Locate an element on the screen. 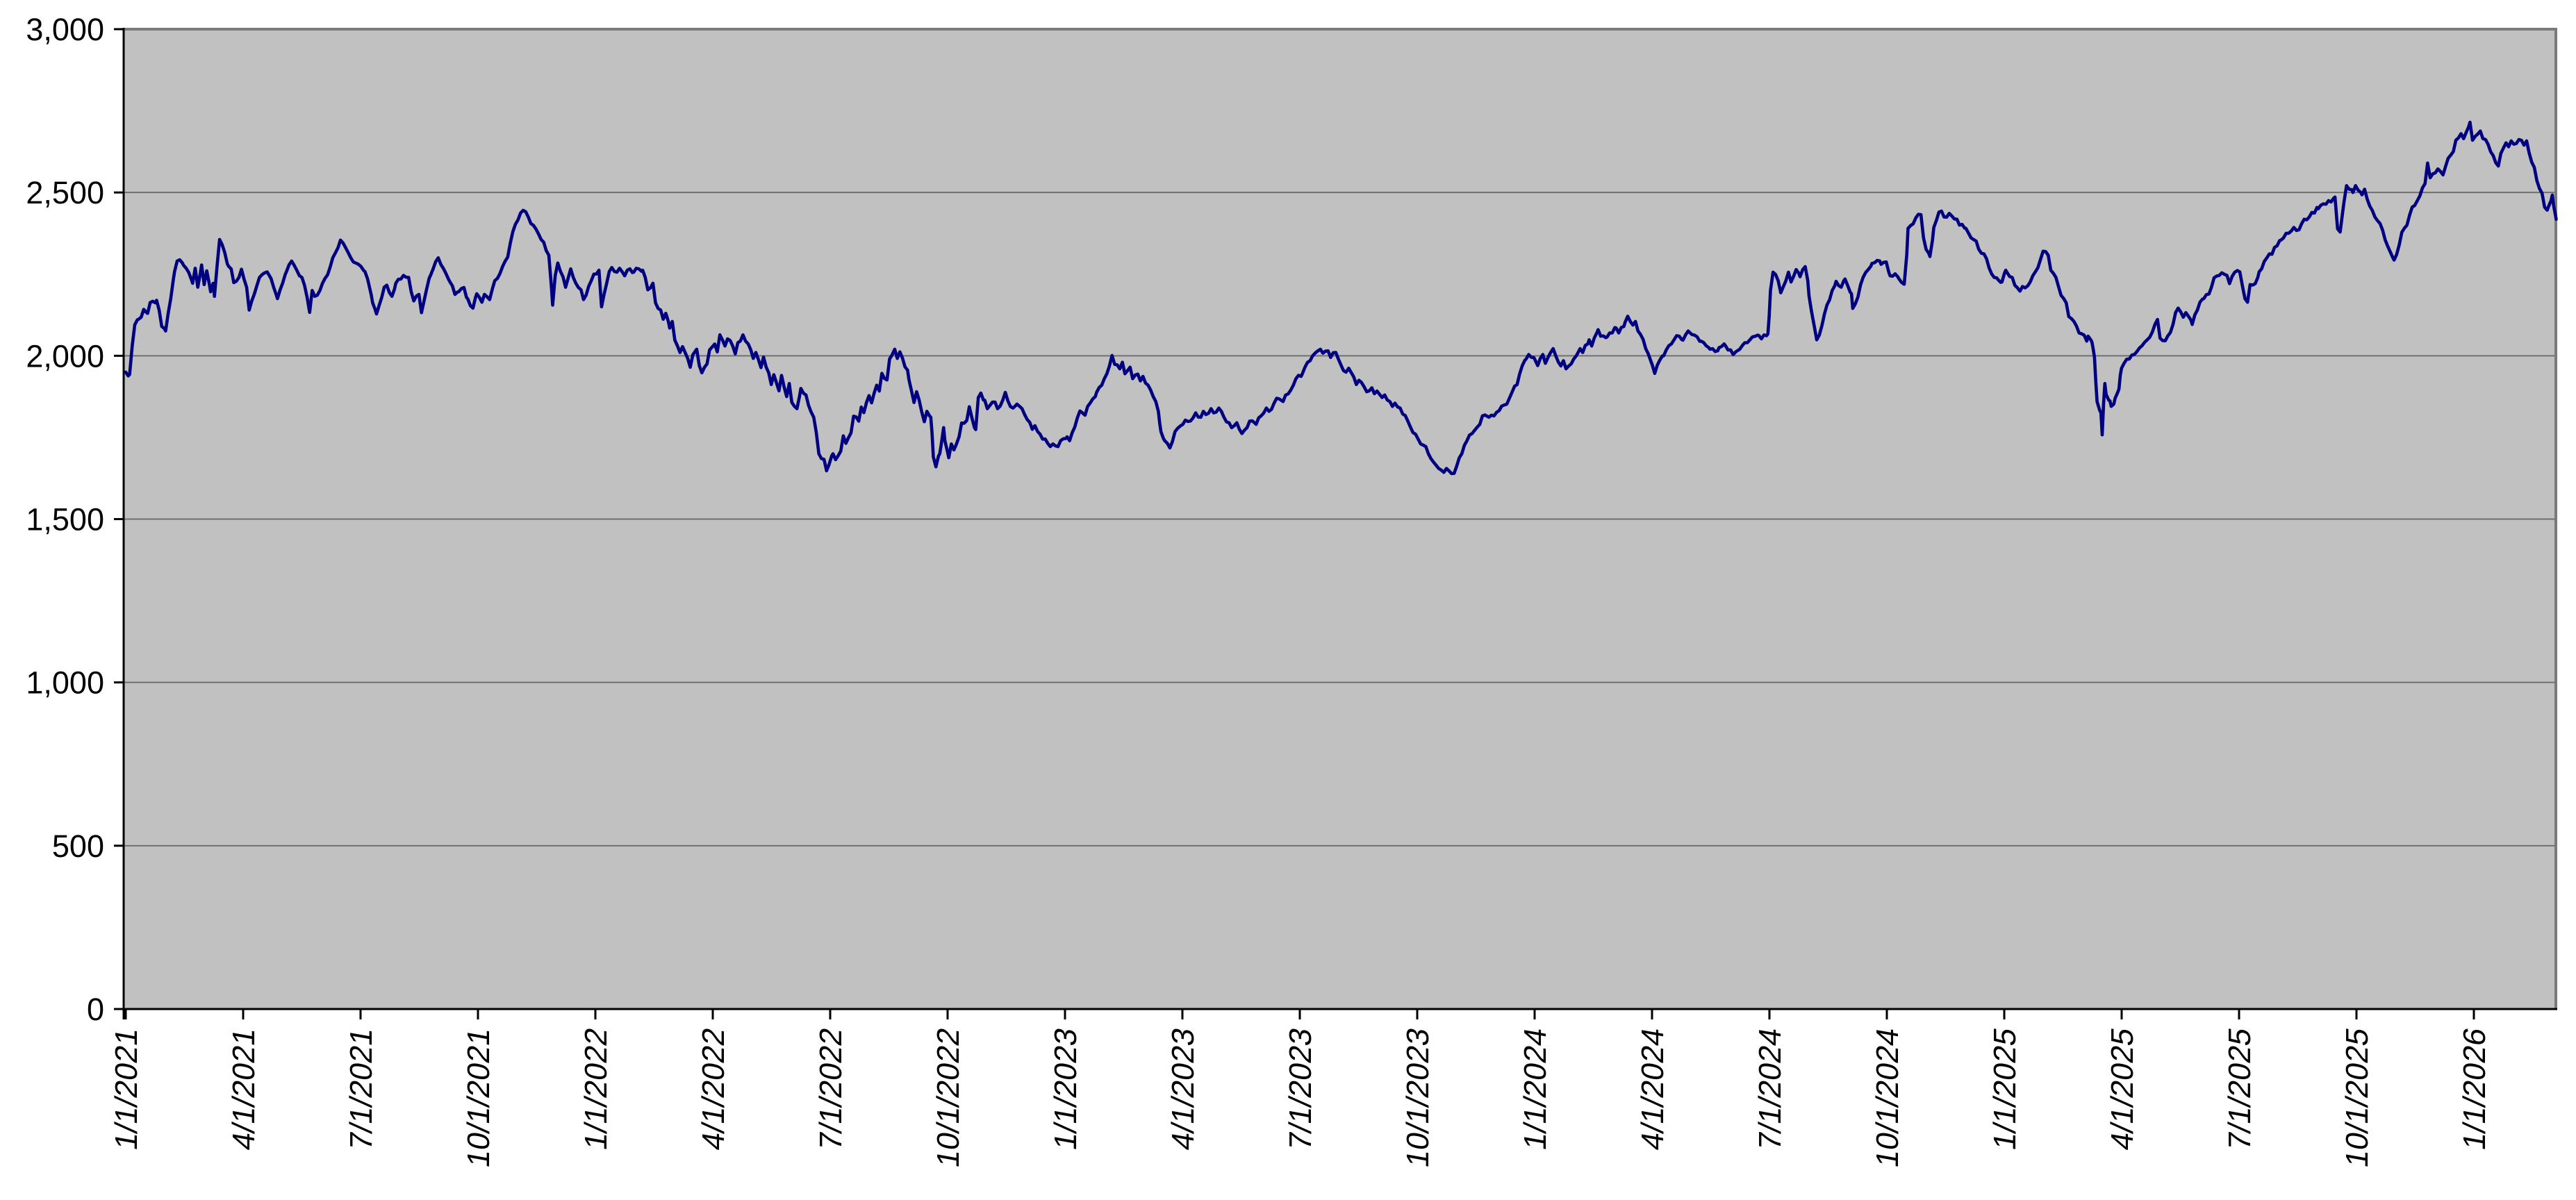 The width and height of the screenshot is (2576, 1200). x-tick-label: 1/1/2023 is located at coordinates (1065, 1089).